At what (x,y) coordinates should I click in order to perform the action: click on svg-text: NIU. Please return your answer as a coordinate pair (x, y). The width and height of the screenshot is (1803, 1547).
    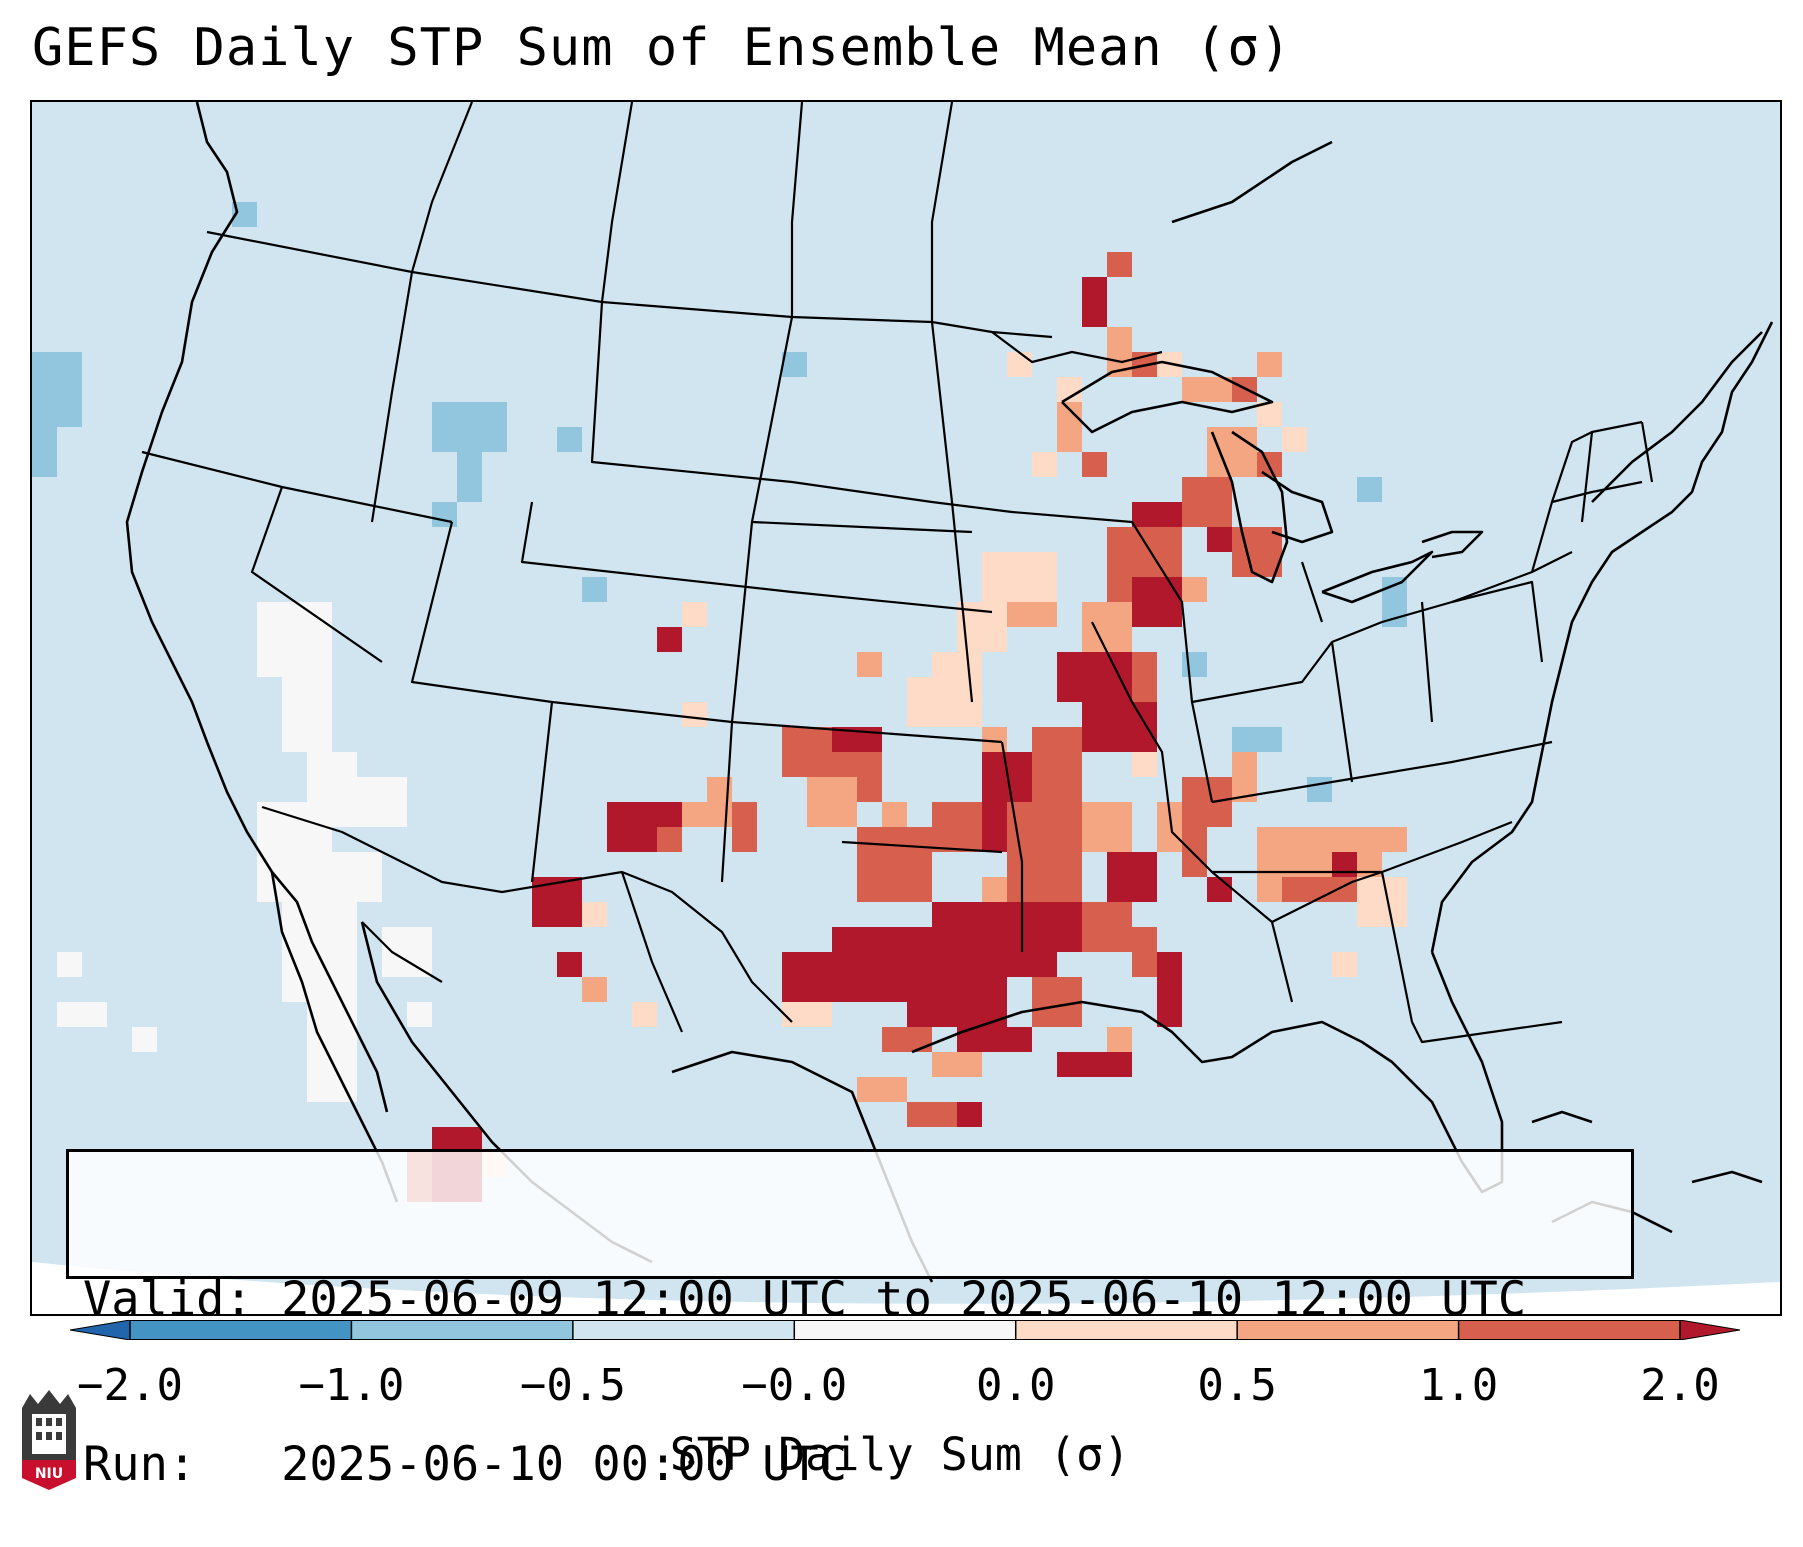
    Looking at the image, I should click on (49, 1474).